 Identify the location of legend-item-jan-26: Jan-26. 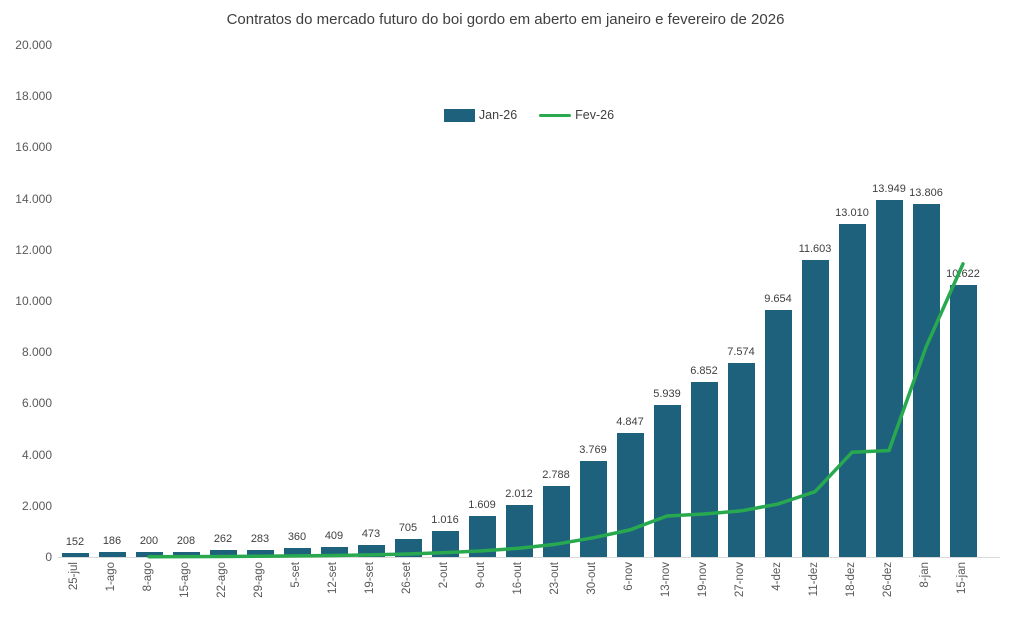
(480, 115).